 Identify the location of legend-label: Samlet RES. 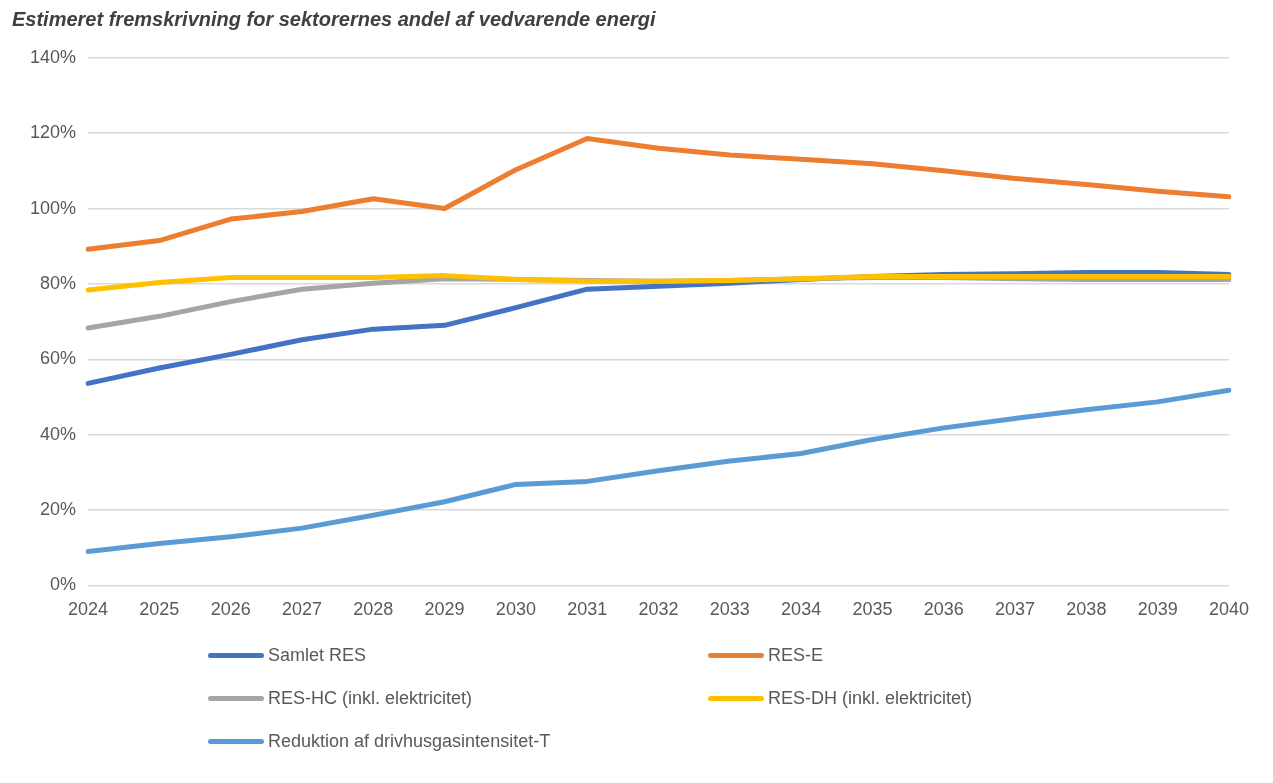
(317, 655).